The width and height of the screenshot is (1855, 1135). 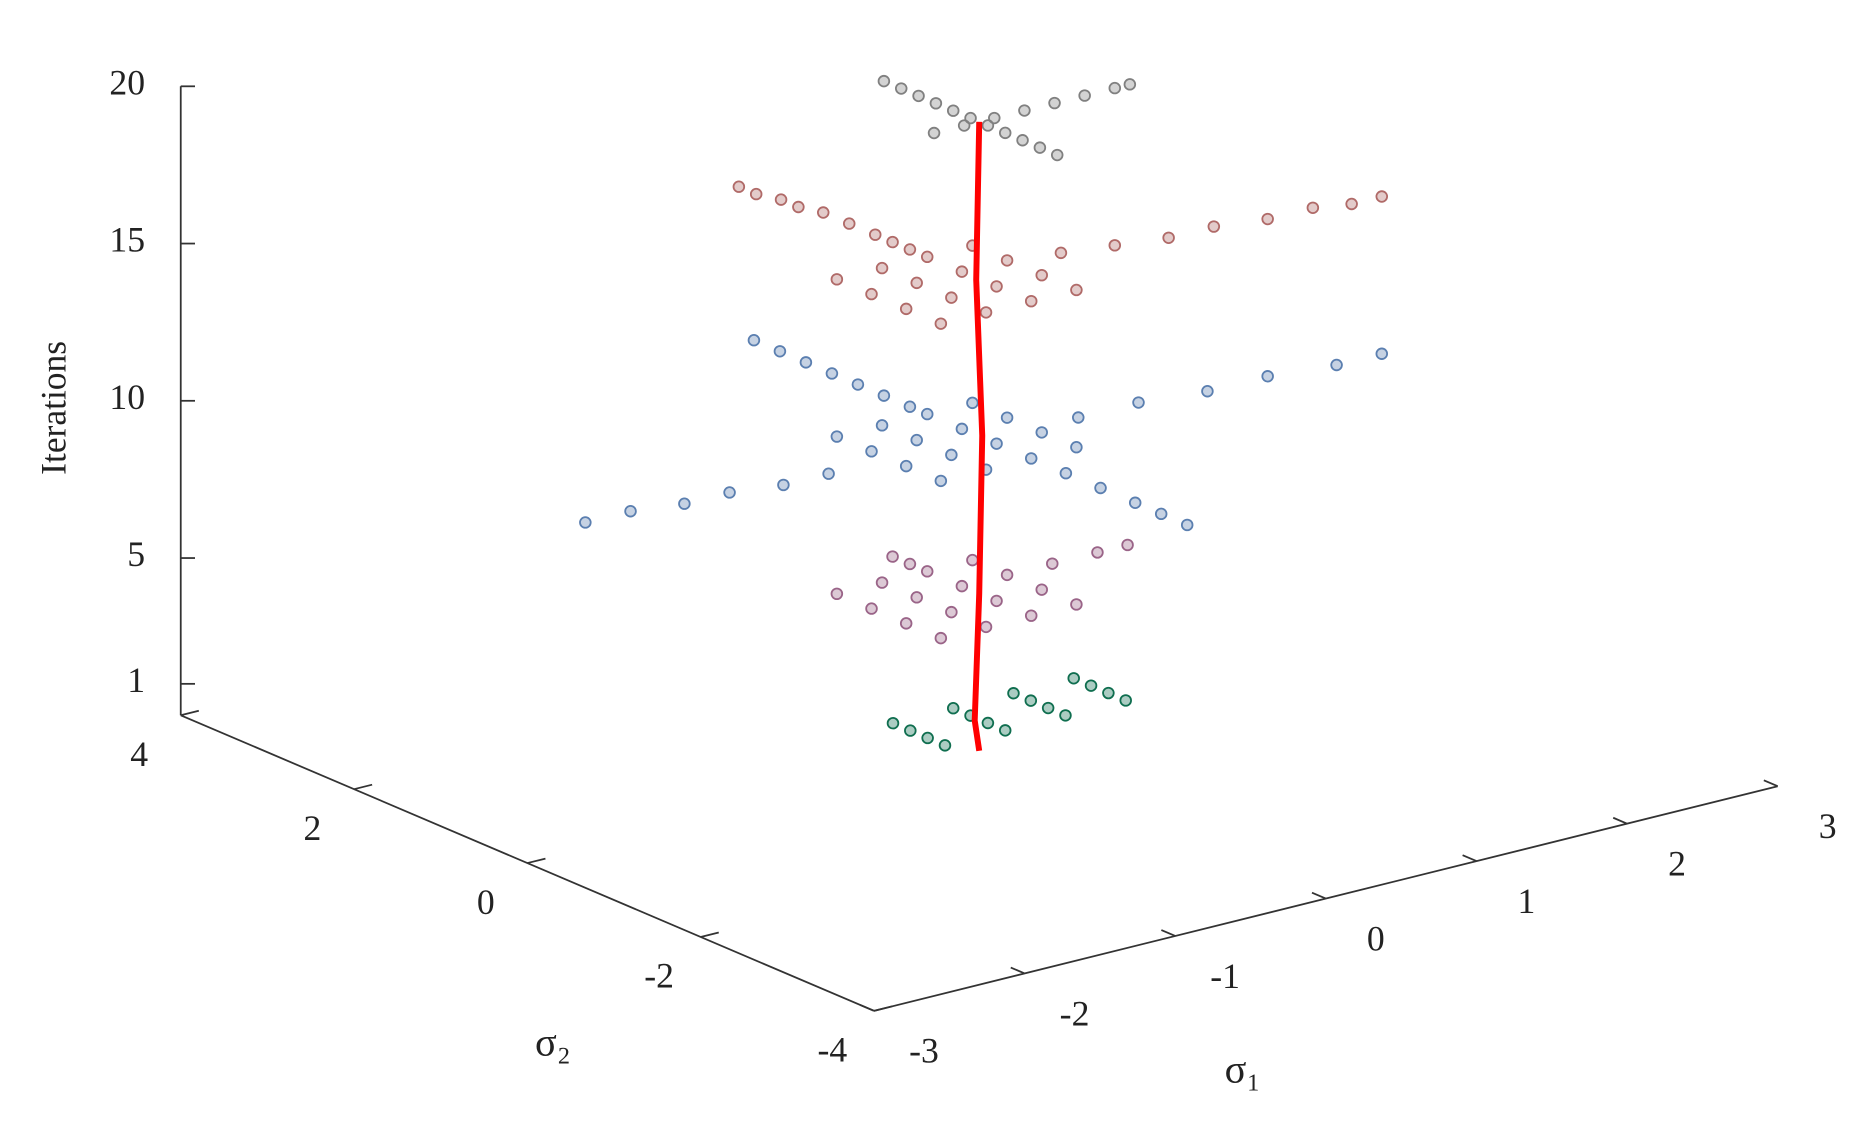 I want to click on z-tick-label: 10, so click(x=127, y=397).